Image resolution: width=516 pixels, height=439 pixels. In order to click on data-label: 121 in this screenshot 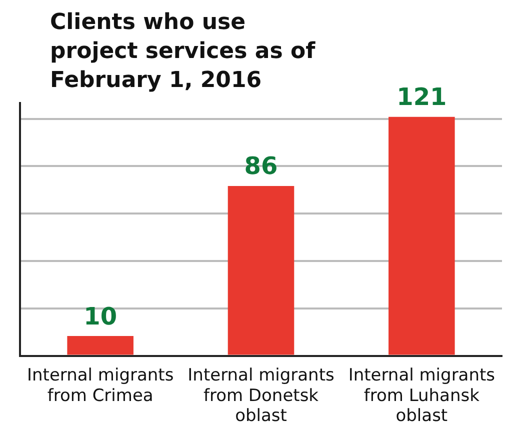, I will do `click(421, 97)`.